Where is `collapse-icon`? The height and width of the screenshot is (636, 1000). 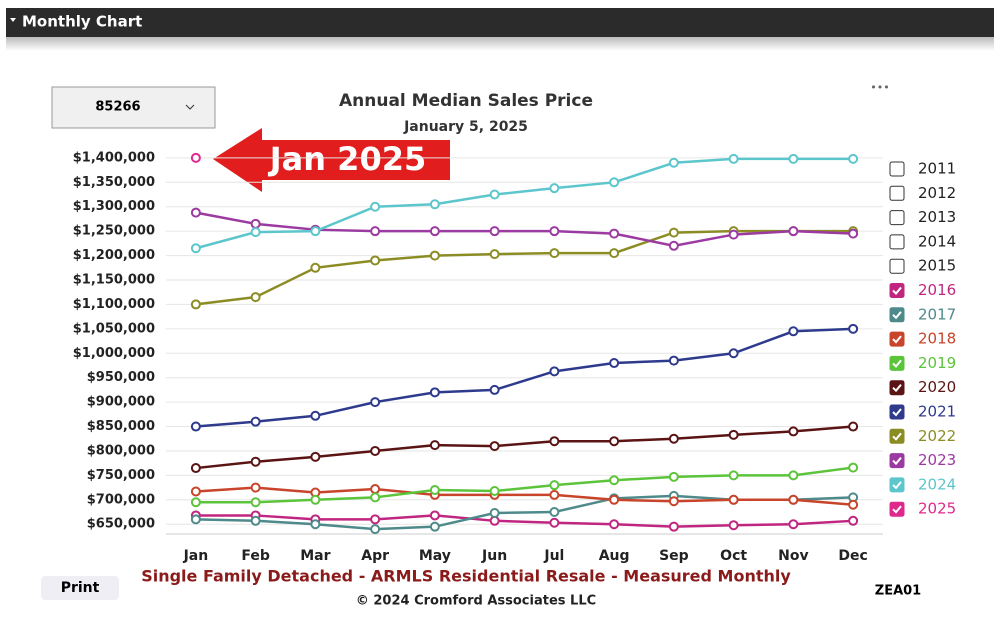
collapse-icon is located at coordinates (13, 20).